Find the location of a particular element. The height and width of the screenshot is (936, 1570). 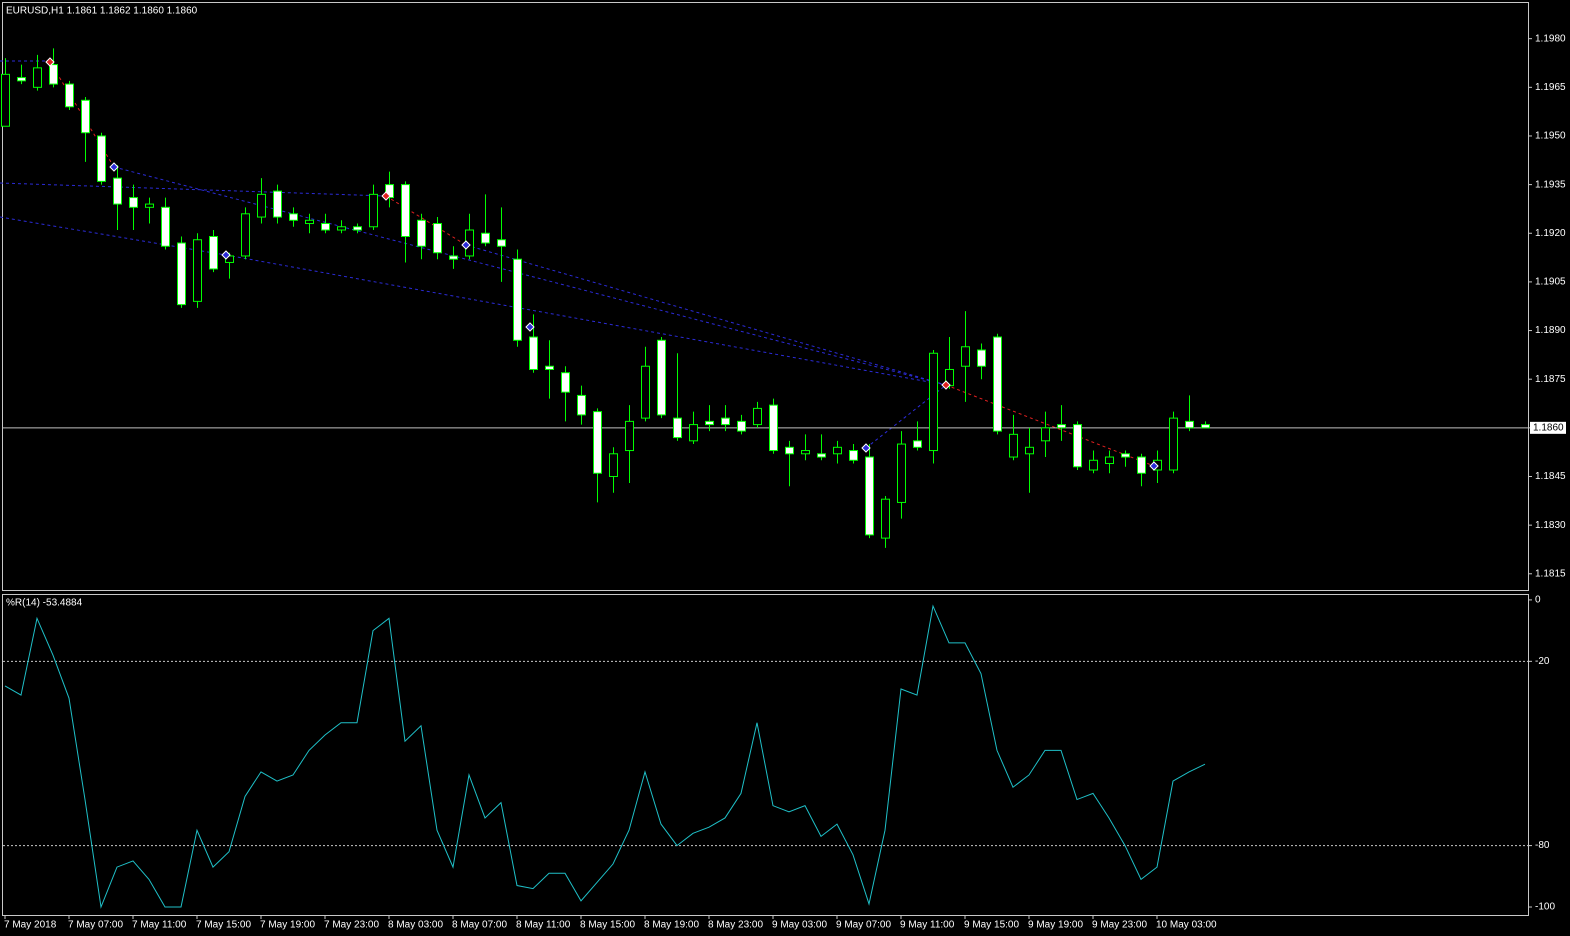

y-tick-label: 1.1920 is located at coordinates (1550, 233).